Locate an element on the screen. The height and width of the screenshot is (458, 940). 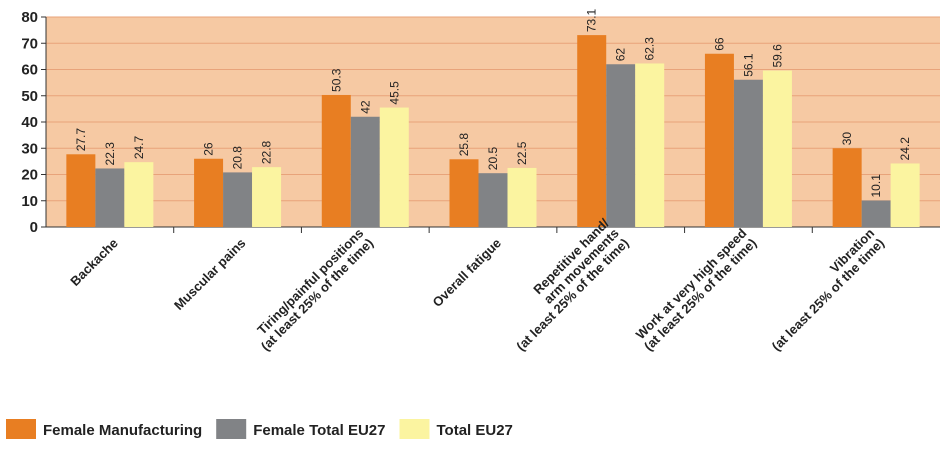
category-label: Muscular pains is located at coordinates (210, 274).